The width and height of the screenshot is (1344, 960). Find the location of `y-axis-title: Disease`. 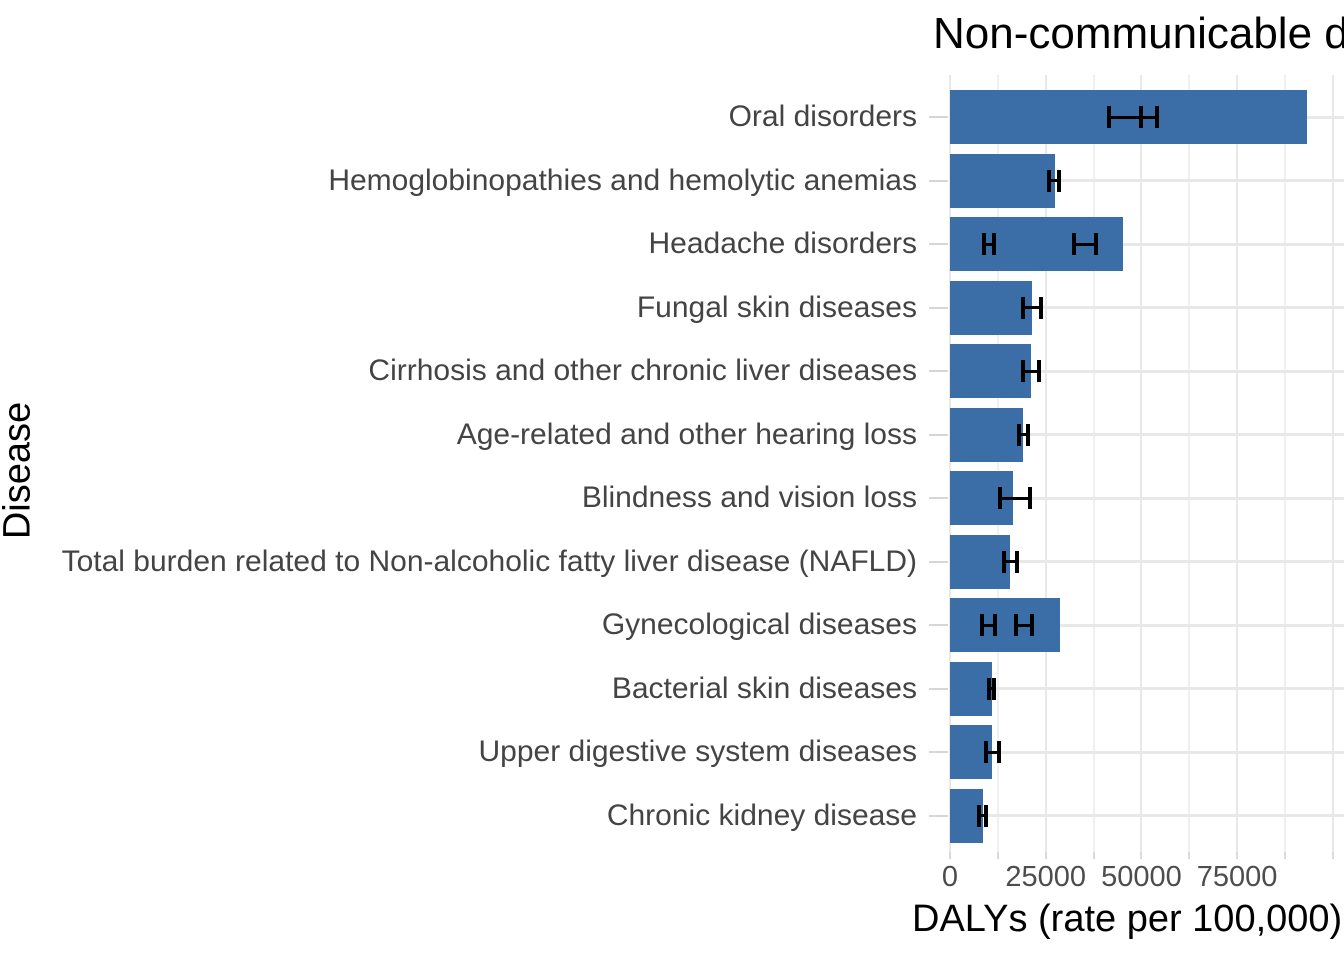

y-axis-title: Disease is located at coordinates (19, 470).